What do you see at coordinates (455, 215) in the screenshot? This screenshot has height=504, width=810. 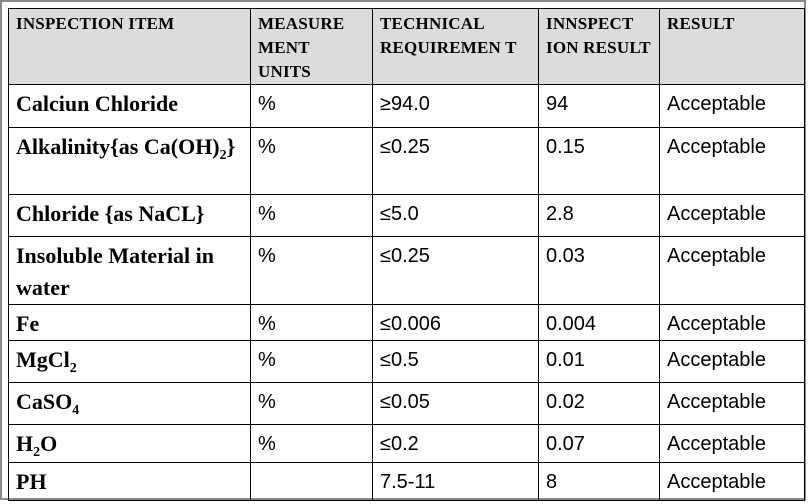 I see `cell-requirement: ≤5.0` at bounding box center [455, 215].